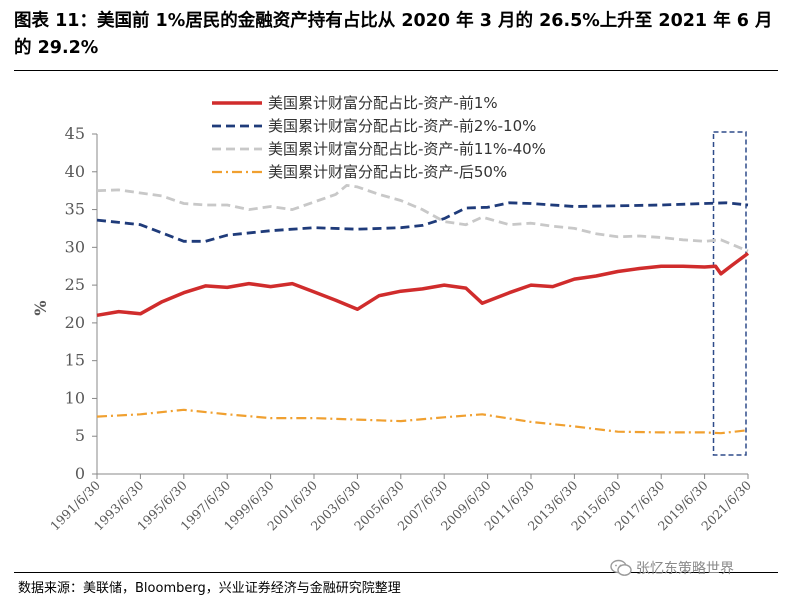 The width and height of the screenshot is (791, 603). I want to click on y-tick-label: 25, so click(75, 284).